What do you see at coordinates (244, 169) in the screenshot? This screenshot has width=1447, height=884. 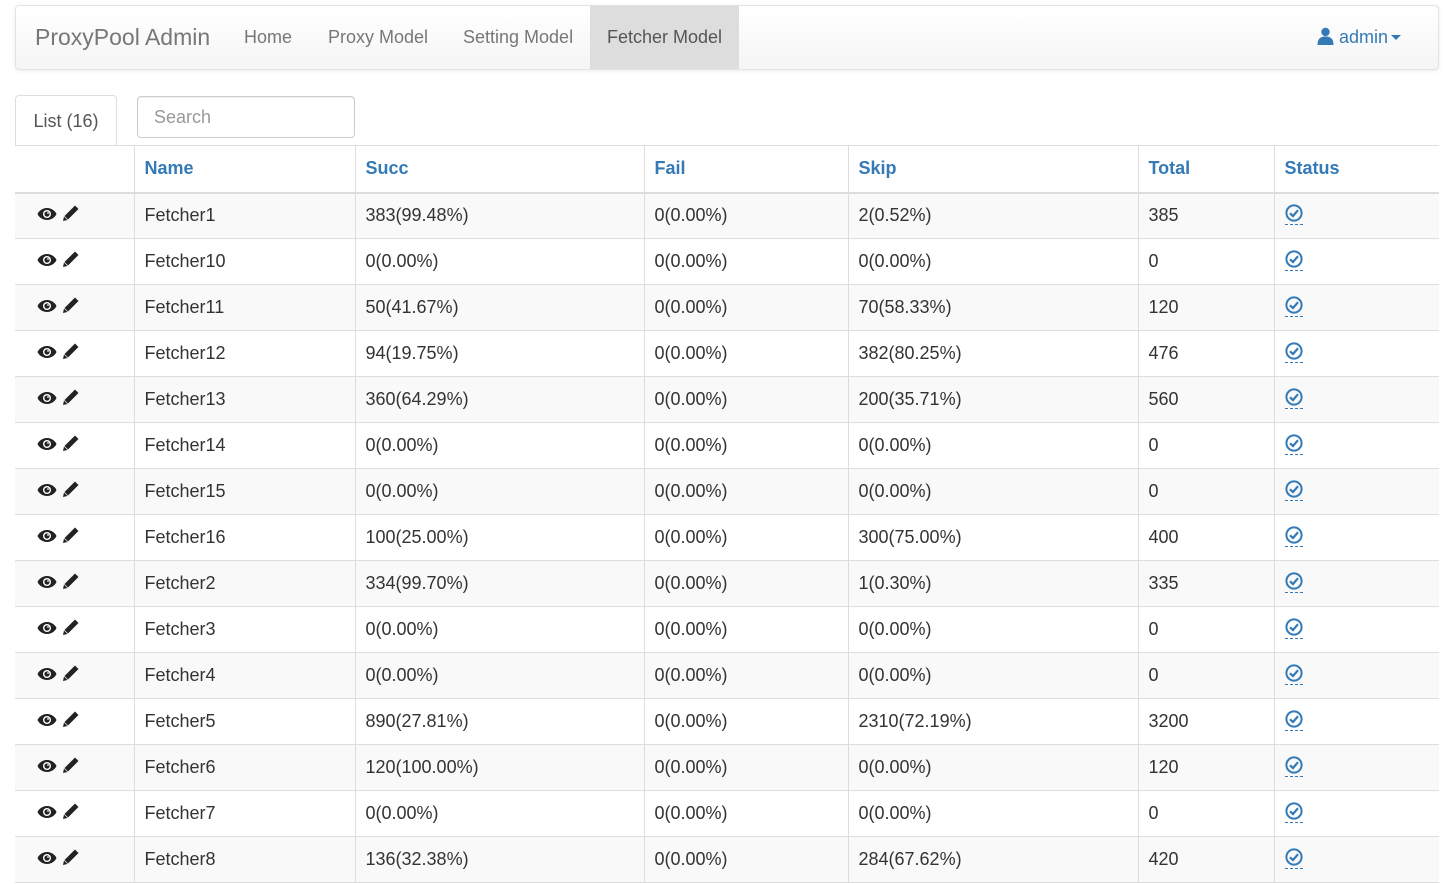 I see `column-header-name: Name` at bounding box center [244, 169].